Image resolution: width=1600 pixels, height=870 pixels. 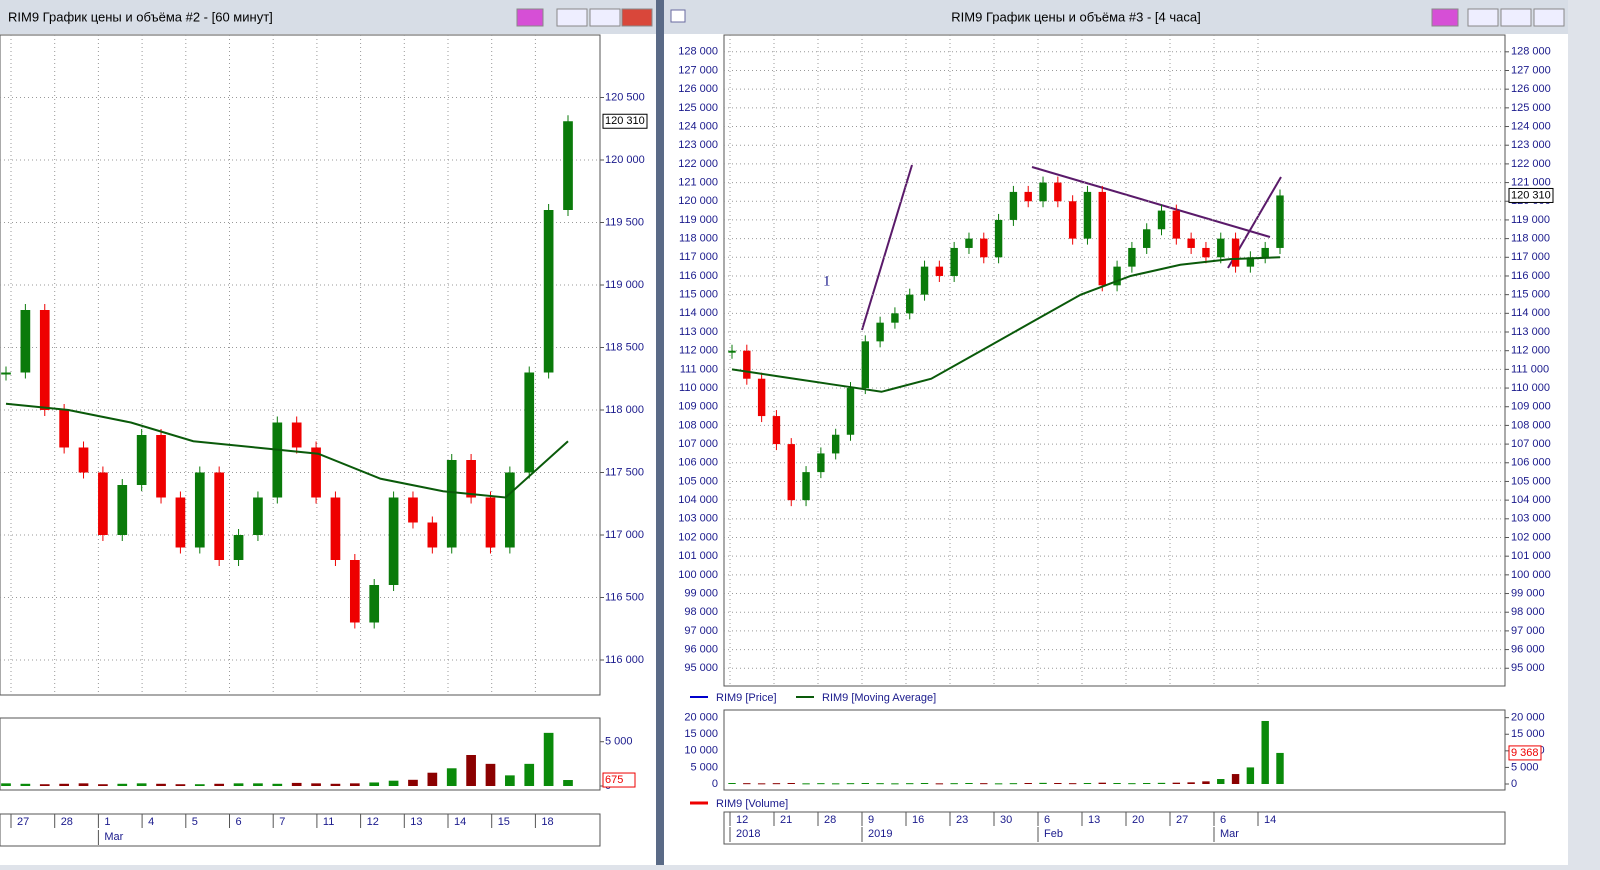 I want to click on date-label: 5, so click(x=195, y=822).